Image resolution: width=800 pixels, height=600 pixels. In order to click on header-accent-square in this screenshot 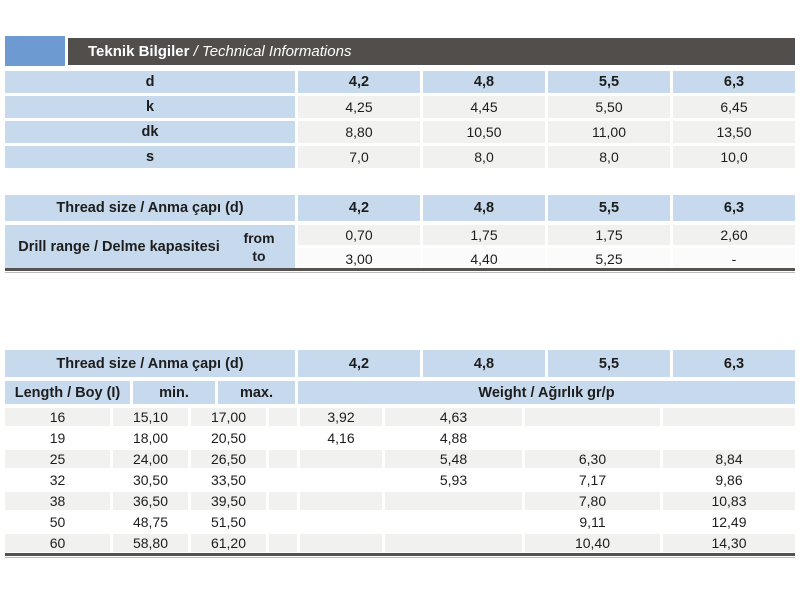, I will do `click(35, 51)`.